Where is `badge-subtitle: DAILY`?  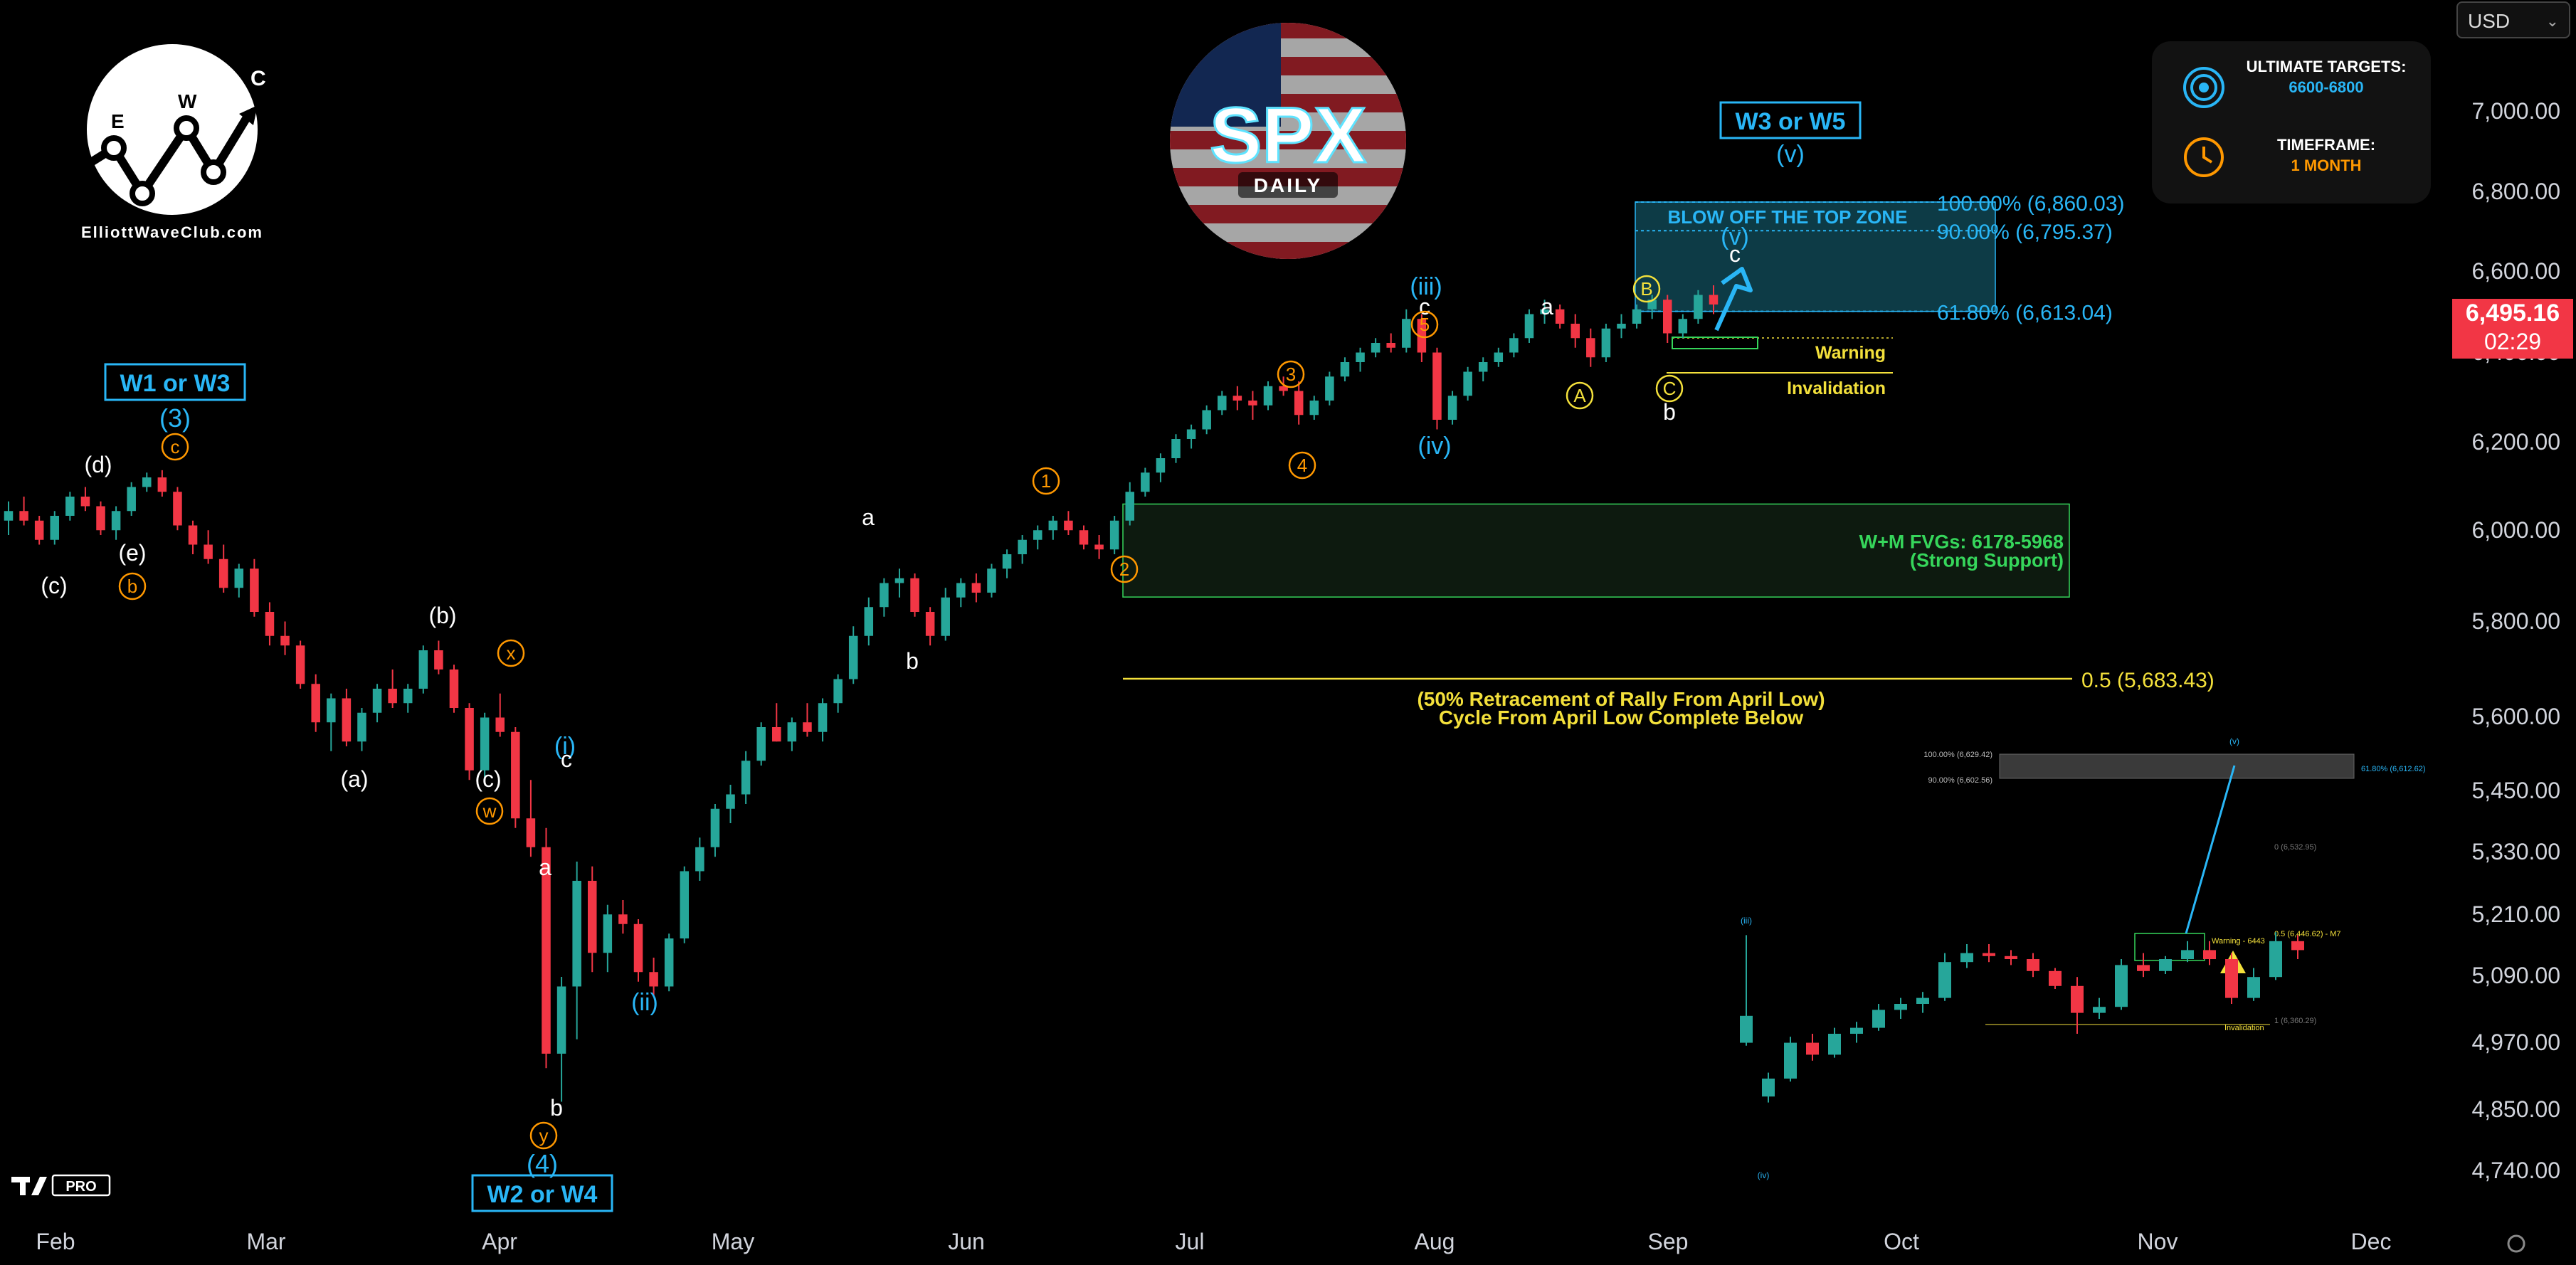
badge-subtitle: DAILY is located at coordinates (1288, 185).